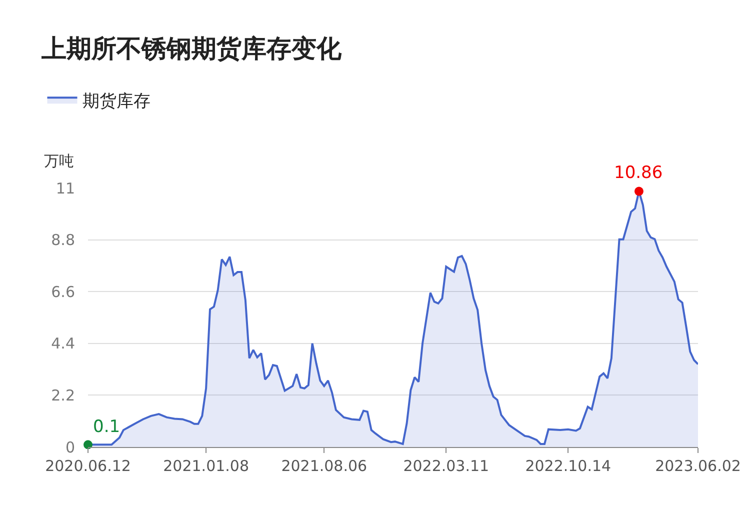  I want to click on y-tick-label: 4.4, so click(63, 343).